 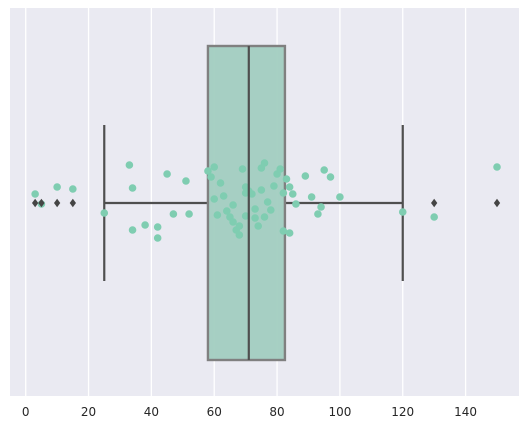 What do you see at coordinates (26, 412) in the screenshot?
I see `x-tick-label: 0` at bounding box center [26, 412].